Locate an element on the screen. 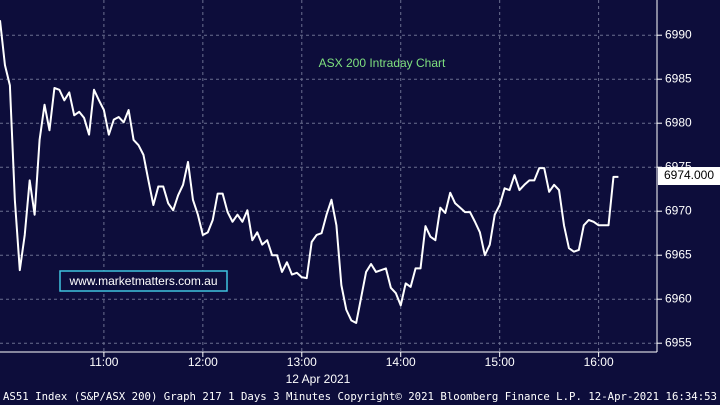  date-label: 12 Apr 2021 is located at coordinates (318, 379).